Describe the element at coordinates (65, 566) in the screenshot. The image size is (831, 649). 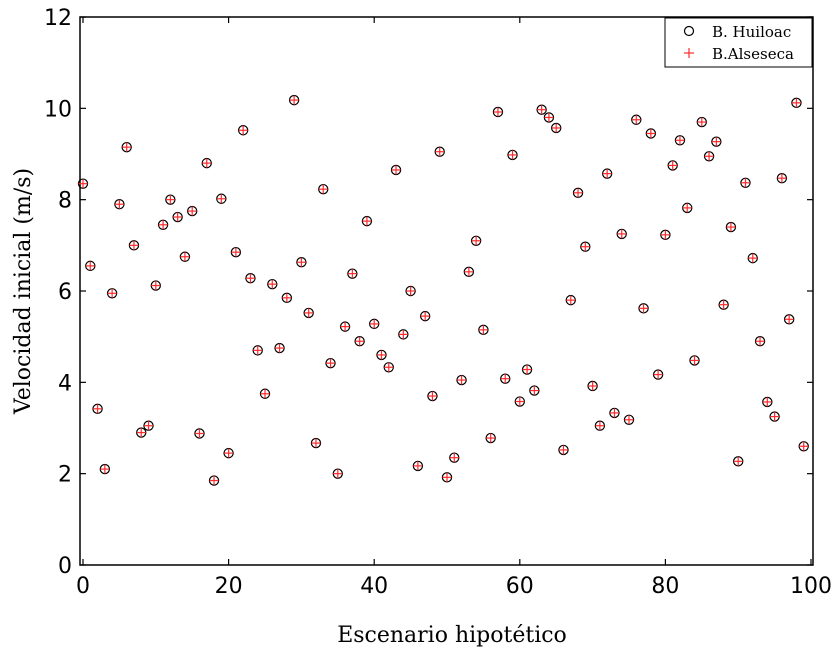
I see `y-tick-label: 0` at that location.